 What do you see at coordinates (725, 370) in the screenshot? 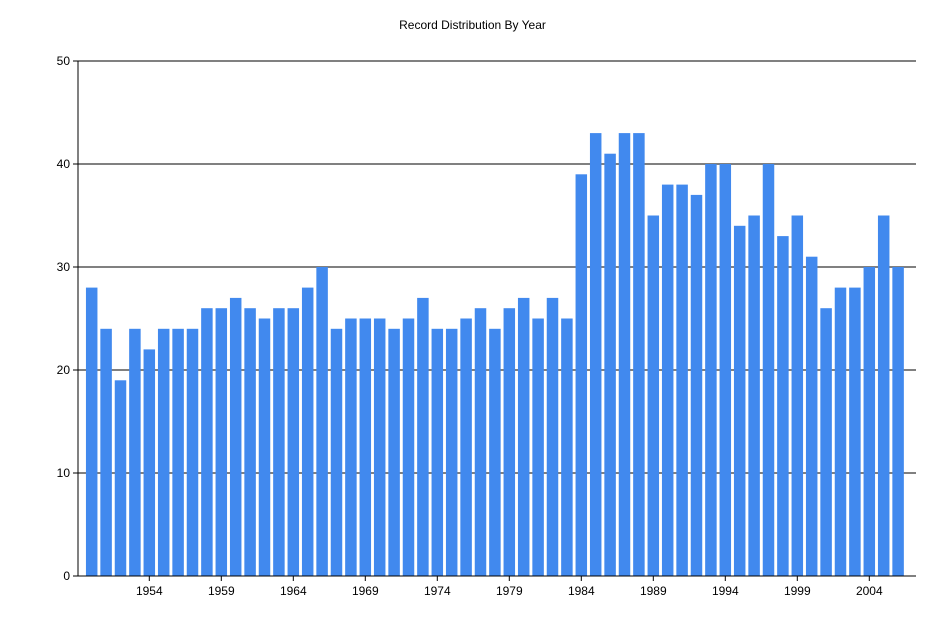
I see `bar-1994` at bounding box center [725, 370].